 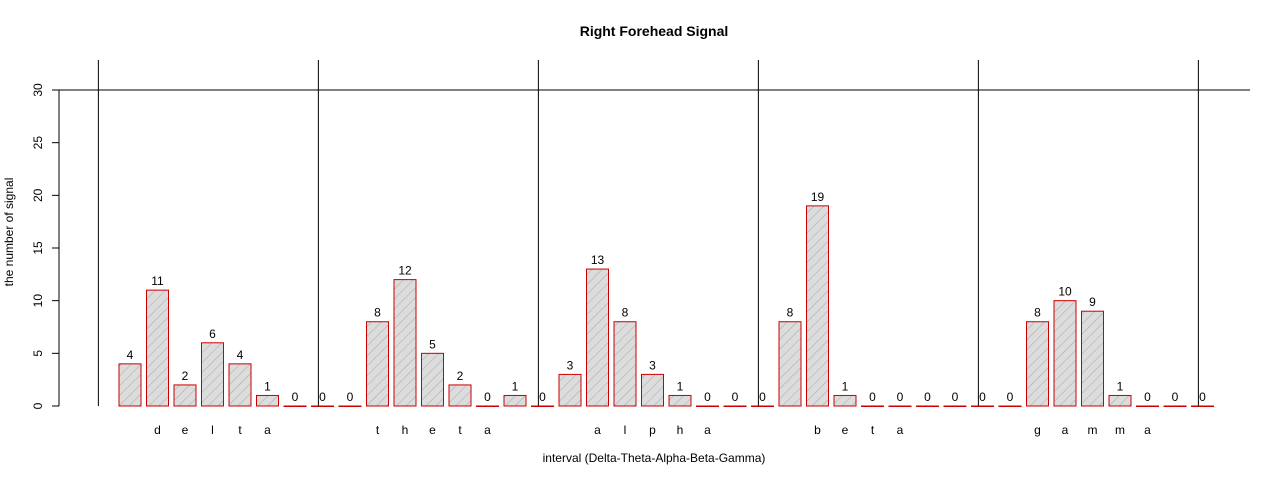 I want to click on y-tick-label: 20, so click(x=38, y=195).